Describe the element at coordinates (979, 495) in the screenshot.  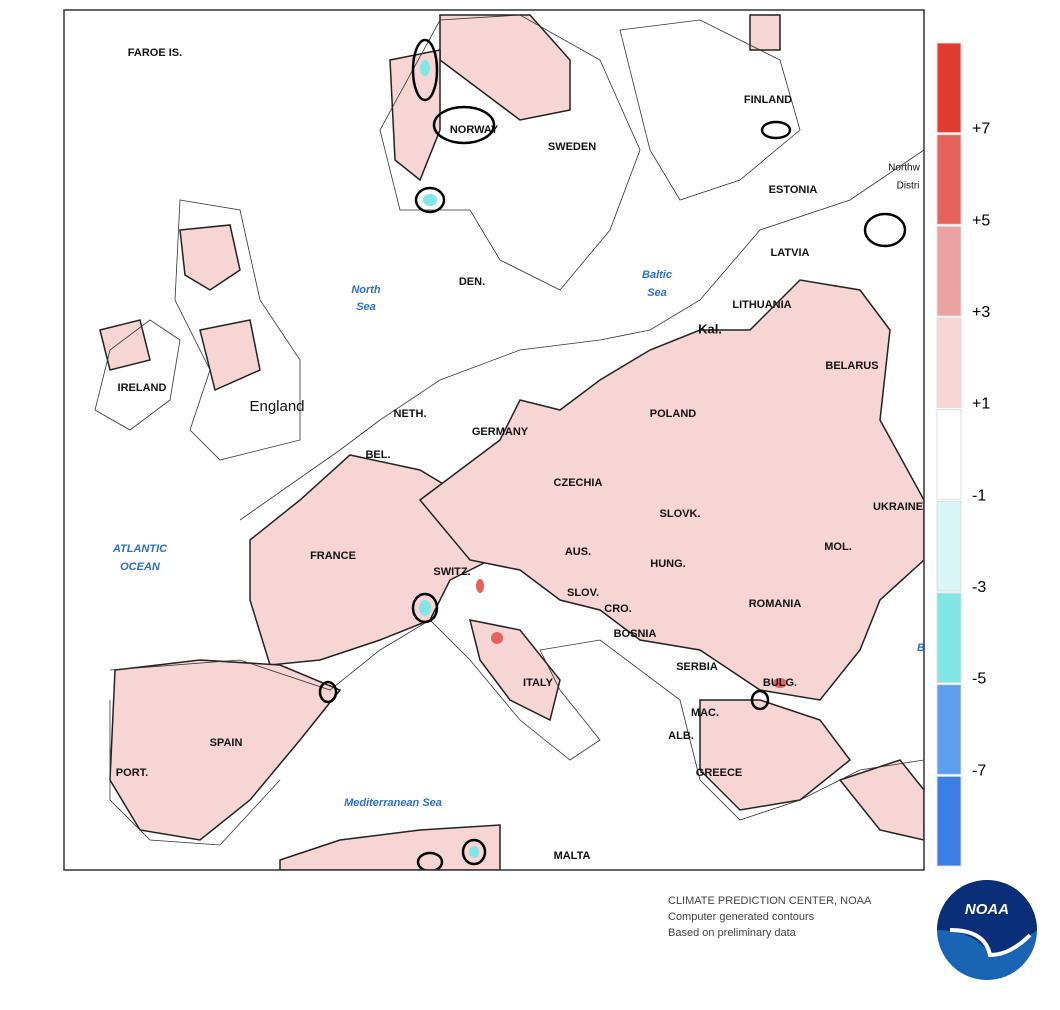
I see `legend-label: -1` at that location.